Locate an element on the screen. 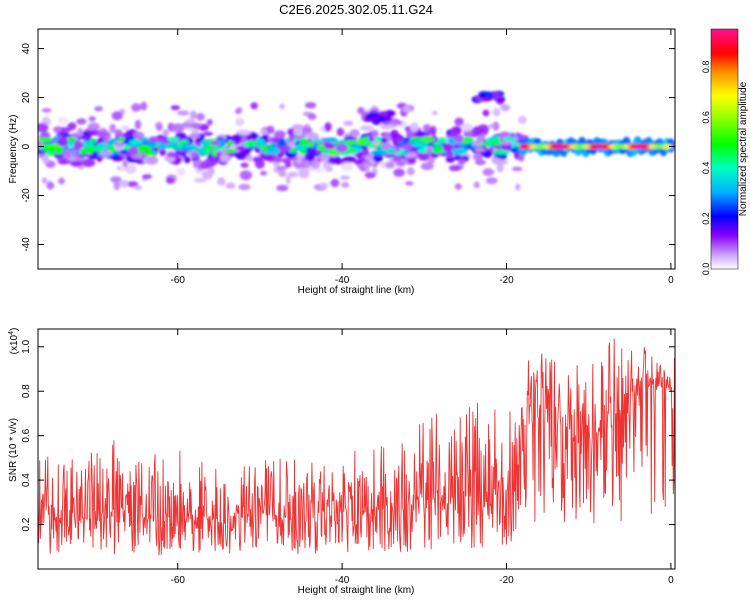 Image resolution: width=750 pixels, height=600 pixels. snr-y-tick-label: 0.2 is located at coordinates (26, 524).